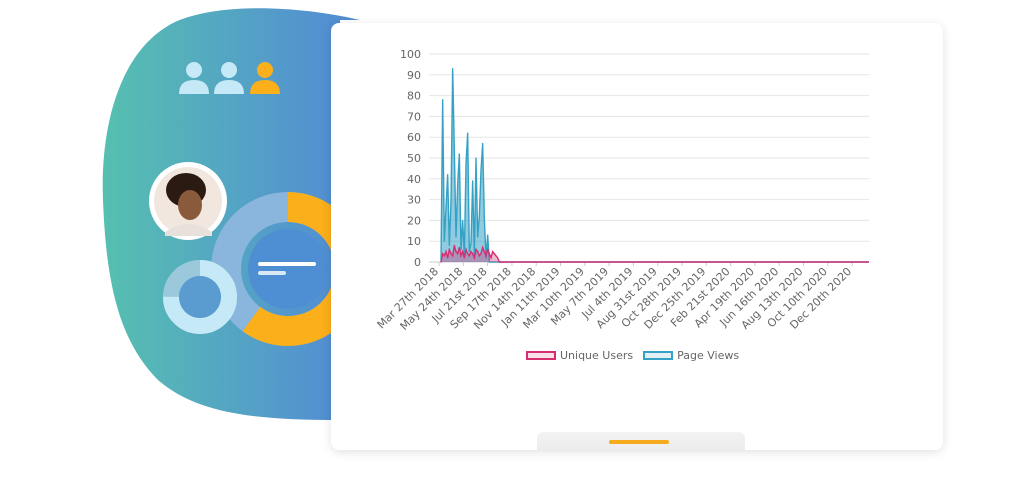 The width and height of the screenshot is (1024, 494). I want to click on small-donut-chart-decoration, so click(200, 297).